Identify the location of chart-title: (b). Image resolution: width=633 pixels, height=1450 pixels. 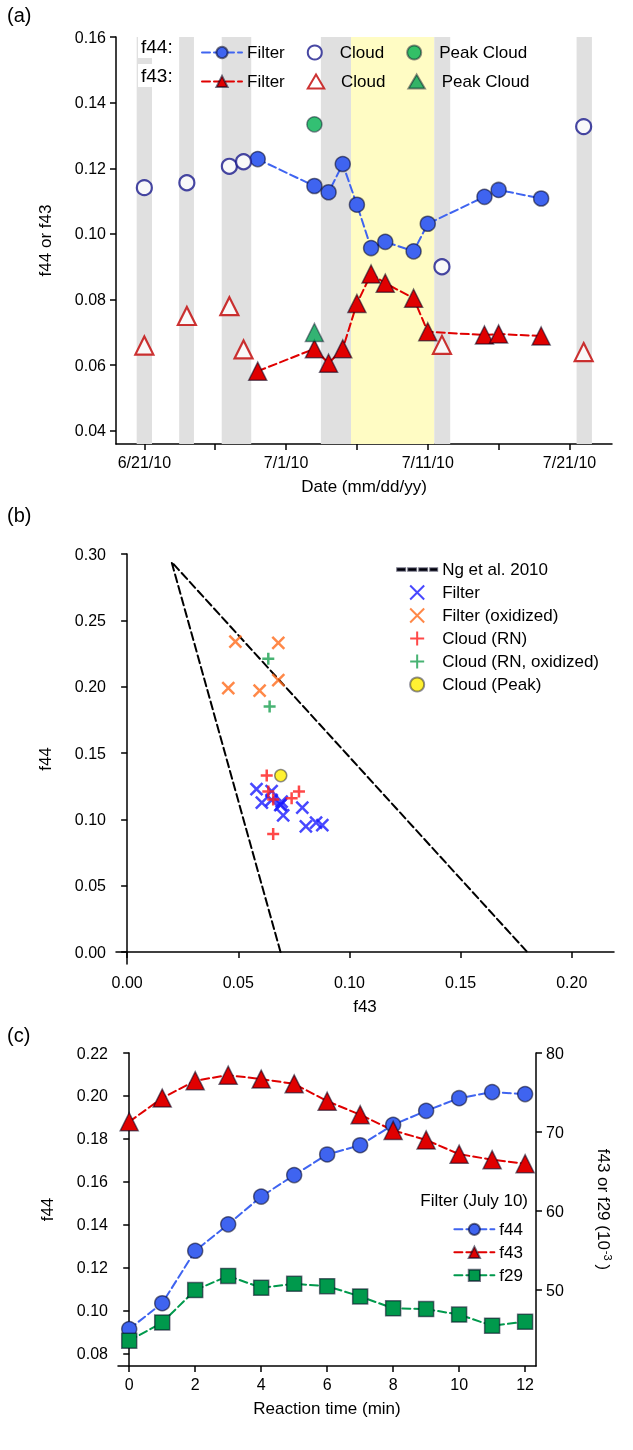
(19, 515).